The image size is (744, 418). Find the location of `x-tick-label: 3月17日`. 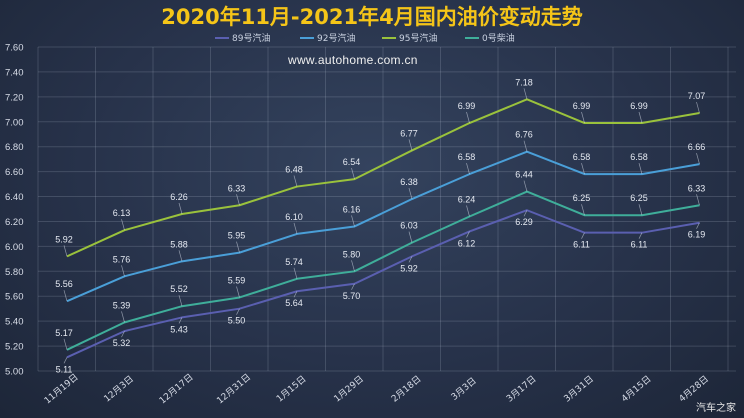

x-tick-label: 3月17日 is located at coordinates (521, 389).